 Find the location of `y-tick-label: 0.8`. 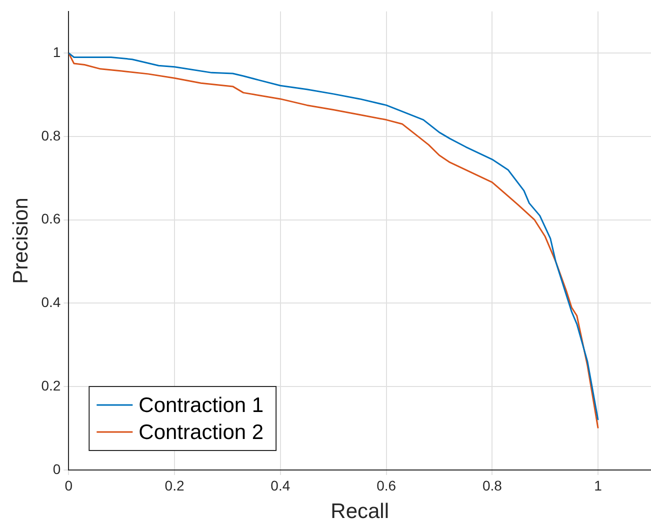

y-tick-label: 0.8 is located at coordinates (51, 135).